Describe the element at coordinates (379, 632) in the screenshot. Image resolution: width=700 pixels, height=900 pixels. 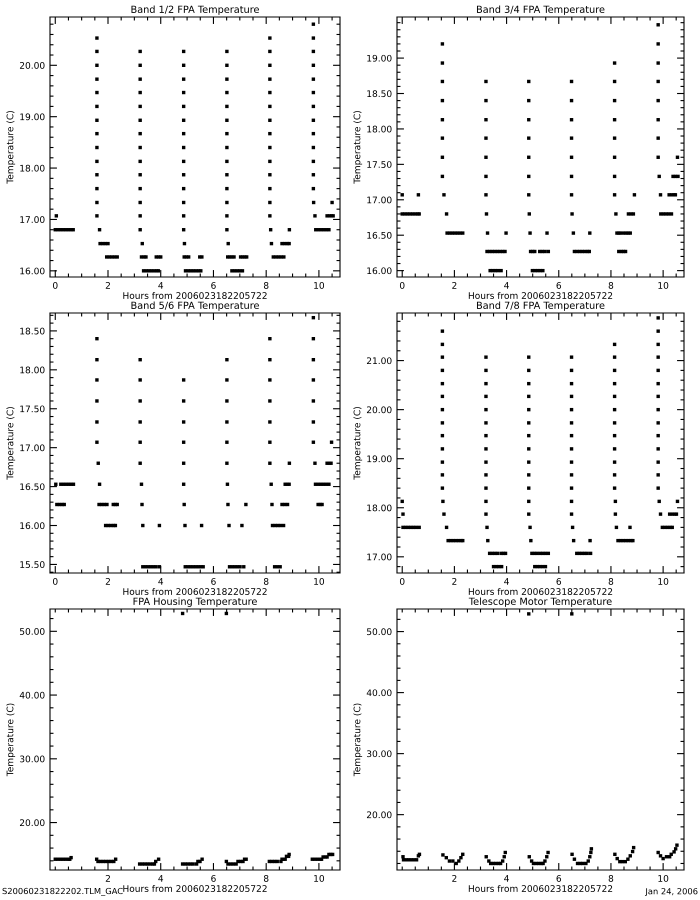
I see `y-tick-label: 50.00` at that location.